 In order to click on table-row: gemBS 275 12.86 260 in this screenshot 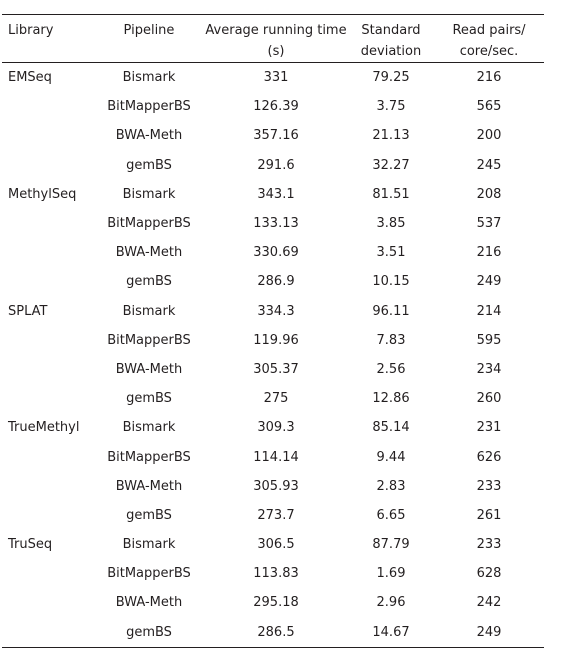, I will do `click(273, 398)`.